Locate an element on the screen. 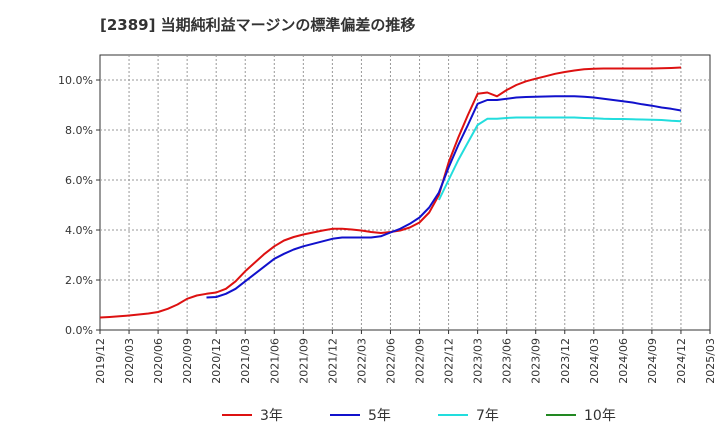 This screenshot has height=440, width=720. x-tick-label: 2021/03 is located at coordinates (245, 361).